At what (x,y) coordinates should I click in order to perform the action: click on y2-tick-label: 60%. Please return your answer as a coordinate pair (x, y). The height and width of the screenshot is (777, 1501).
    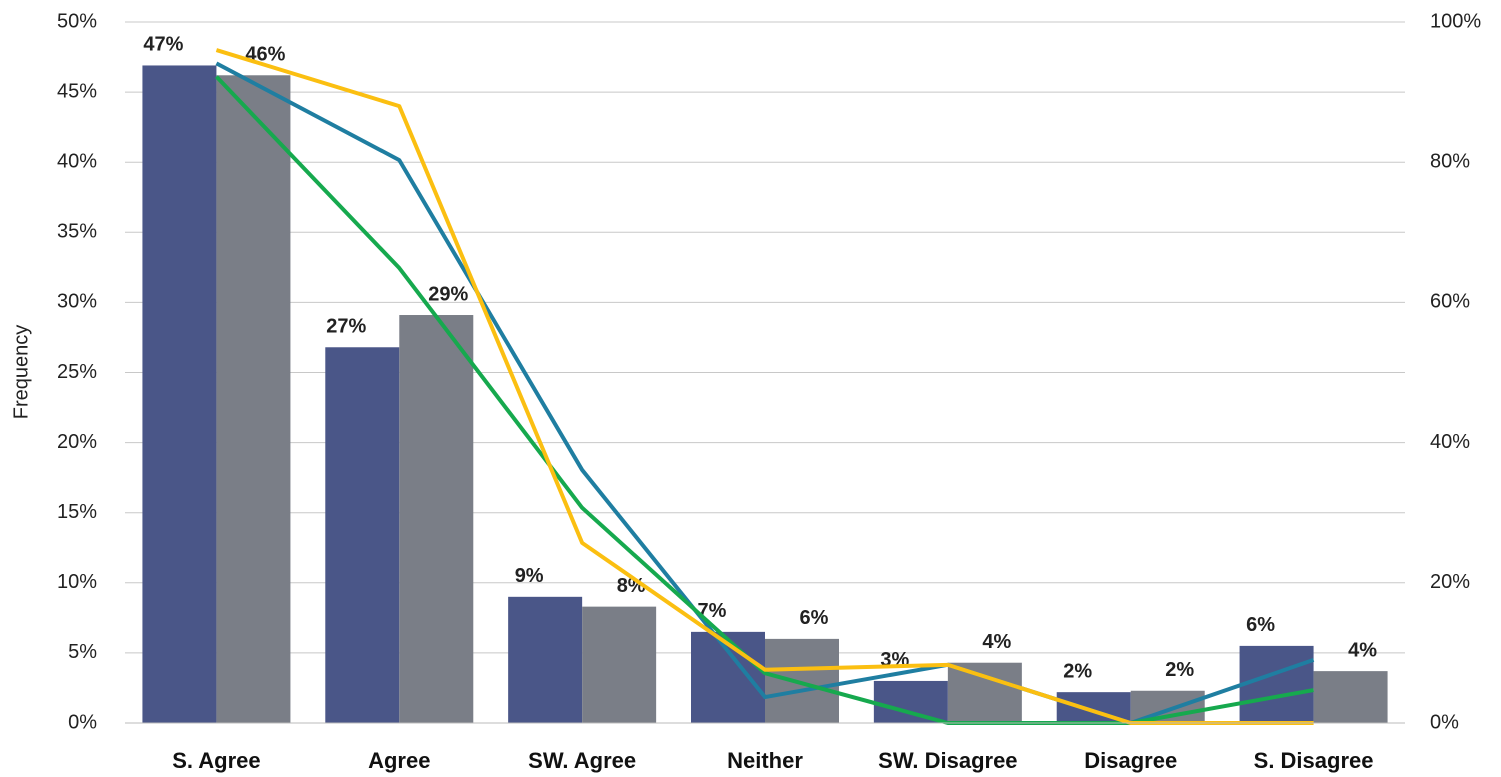
    Looking at the image, I should click on (1450, 302).